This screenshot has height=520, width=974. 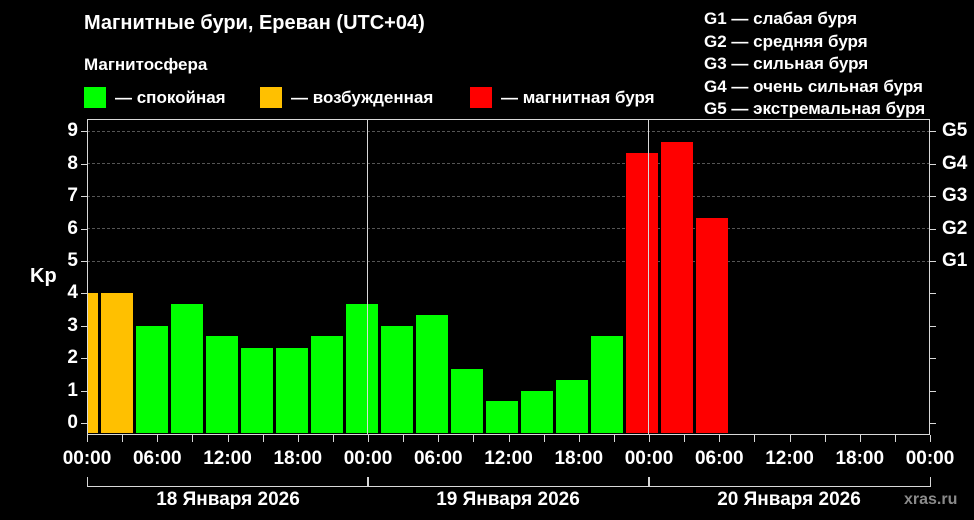 I want to click on g-legend-g5: G5 — экстремальная буря, so click(x=815, y=108).